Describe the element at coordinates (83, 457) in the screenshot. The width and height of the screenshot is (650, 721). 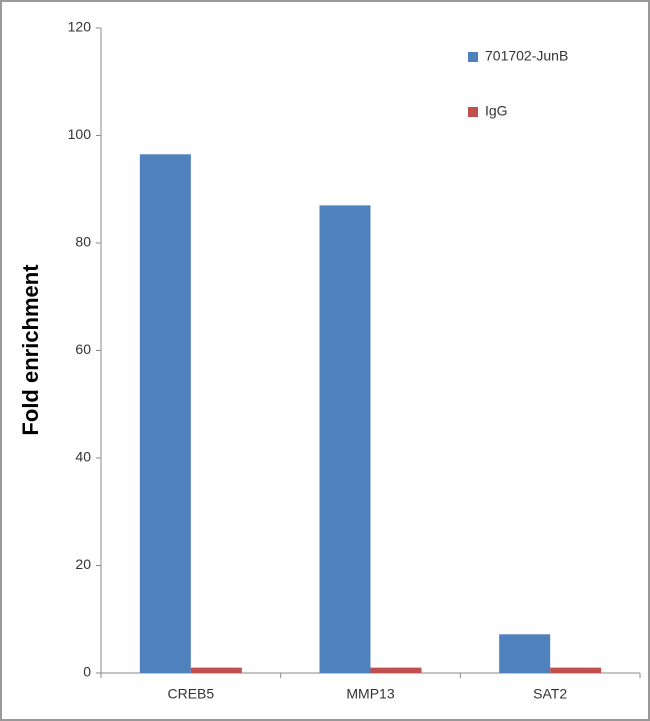
I see `y-tick-label: 40` at that location.